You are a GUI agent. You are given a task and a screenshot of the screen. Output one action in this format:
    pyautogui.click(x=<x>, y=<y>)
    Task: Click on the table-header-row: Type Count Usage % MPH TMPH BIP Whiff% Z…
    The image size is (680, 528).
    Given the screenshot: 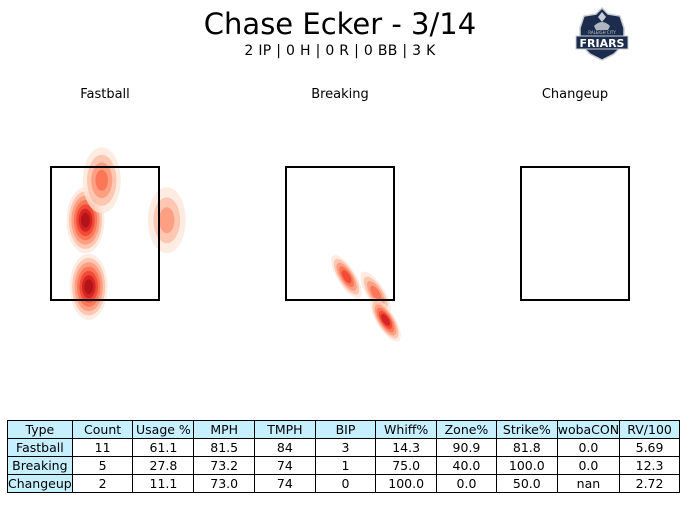 What is the action you would take?
    pyautogui.click(x=343, y=429)
    